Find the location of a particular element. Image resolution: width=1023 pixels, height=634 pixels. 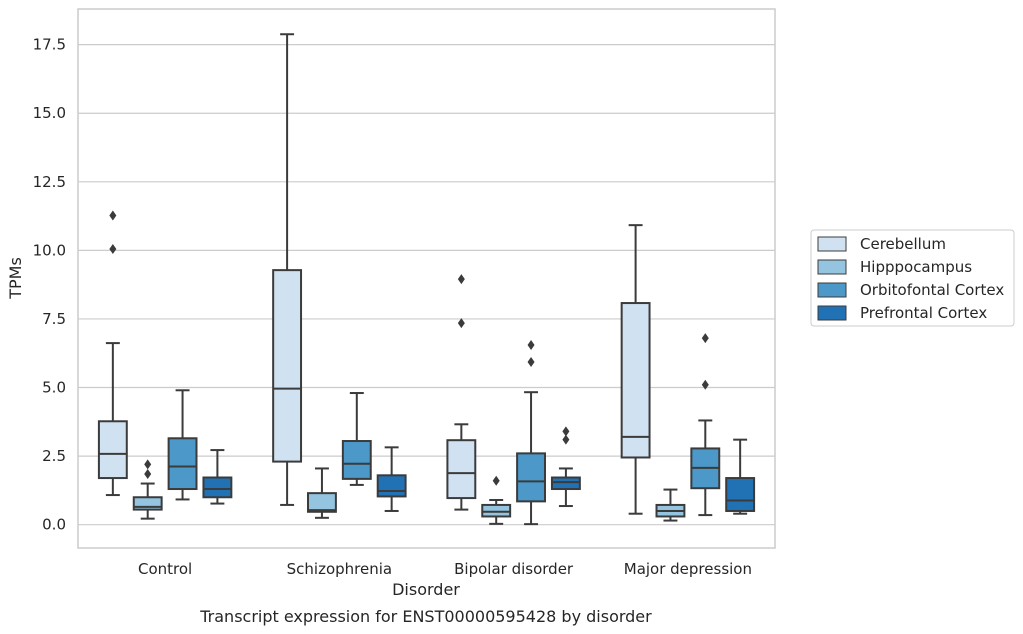

legend-label: Prefrontal Cortex is located at coordinates (923, 313).